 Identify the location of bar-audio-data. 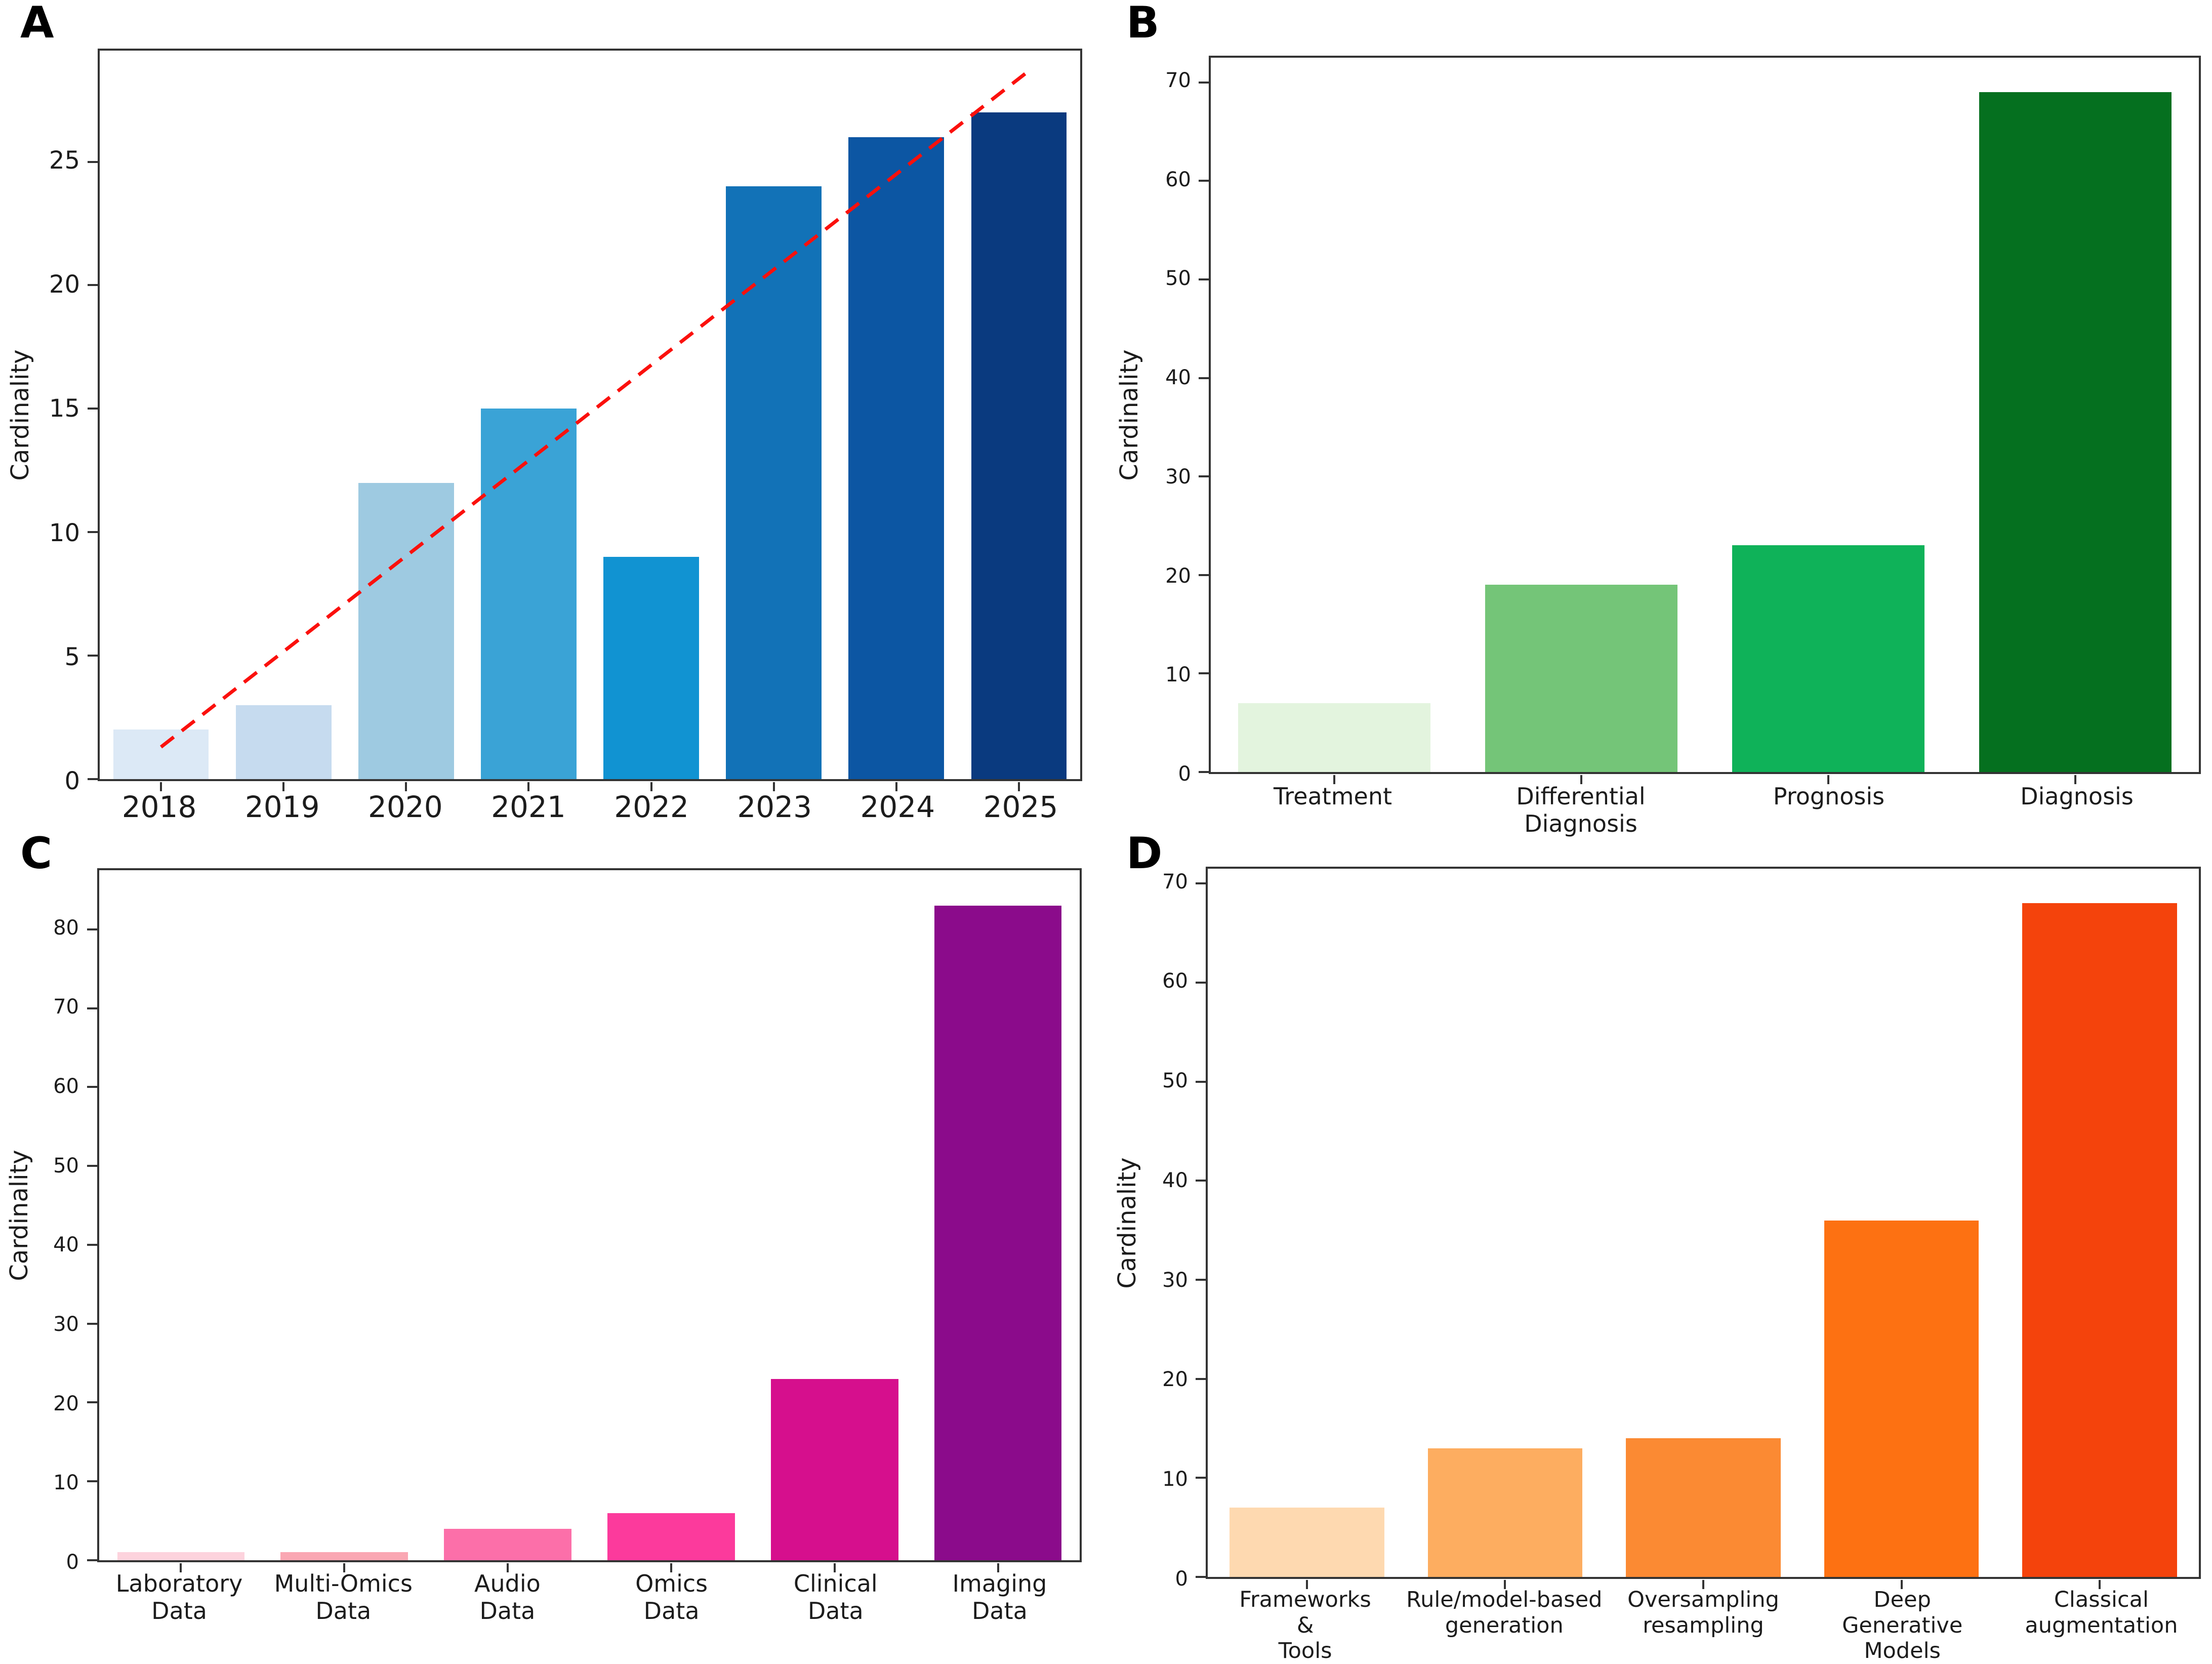
(507, 1544).